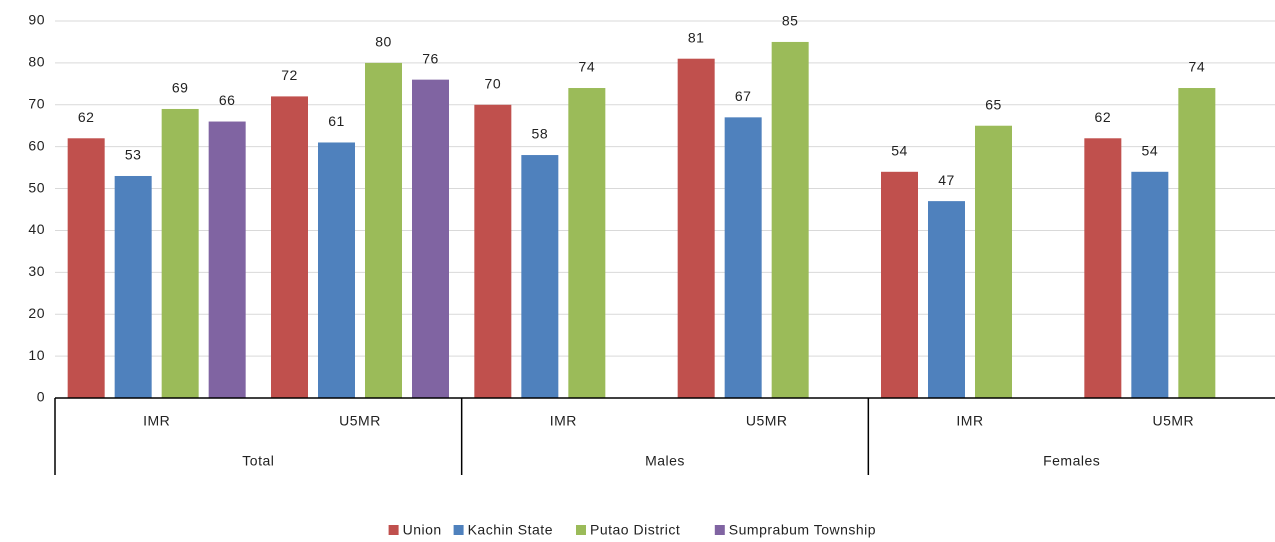 The width and height of the screenshot is (1275, 542). I want to click on y-tick-label: 80, so click(36, 62).